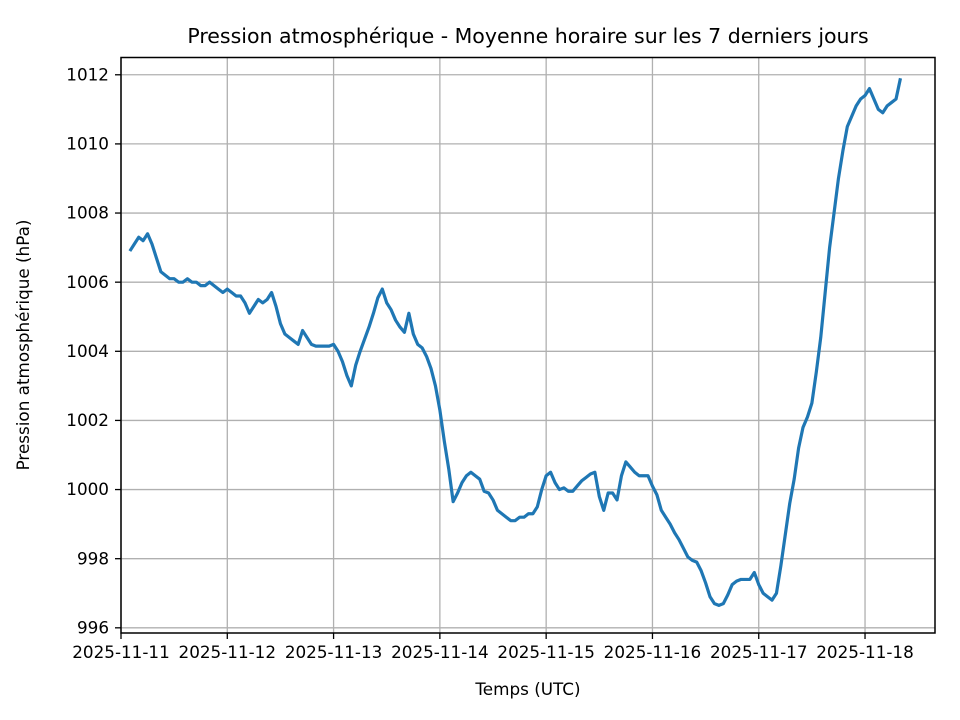 The image size is (960, 720). What do you see at coordinates (440, 652) in the screenshot?
I see `x-tick-label: 2025-11-14` at bounding box center [440, 652].